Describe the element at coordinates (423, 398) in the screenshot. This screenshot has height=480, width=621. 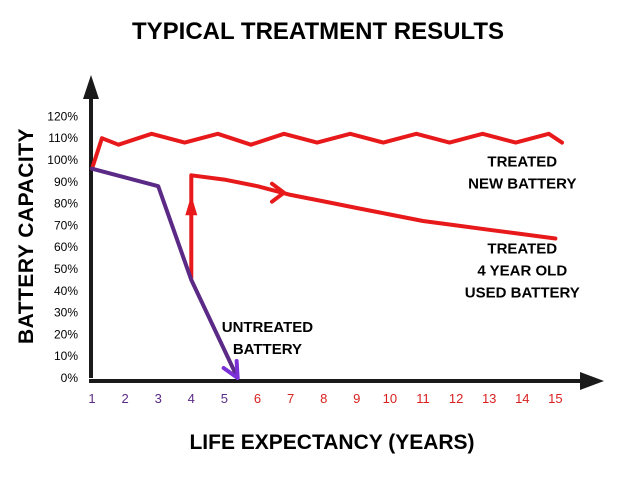
I see `x-tick-label: 11` at that location.